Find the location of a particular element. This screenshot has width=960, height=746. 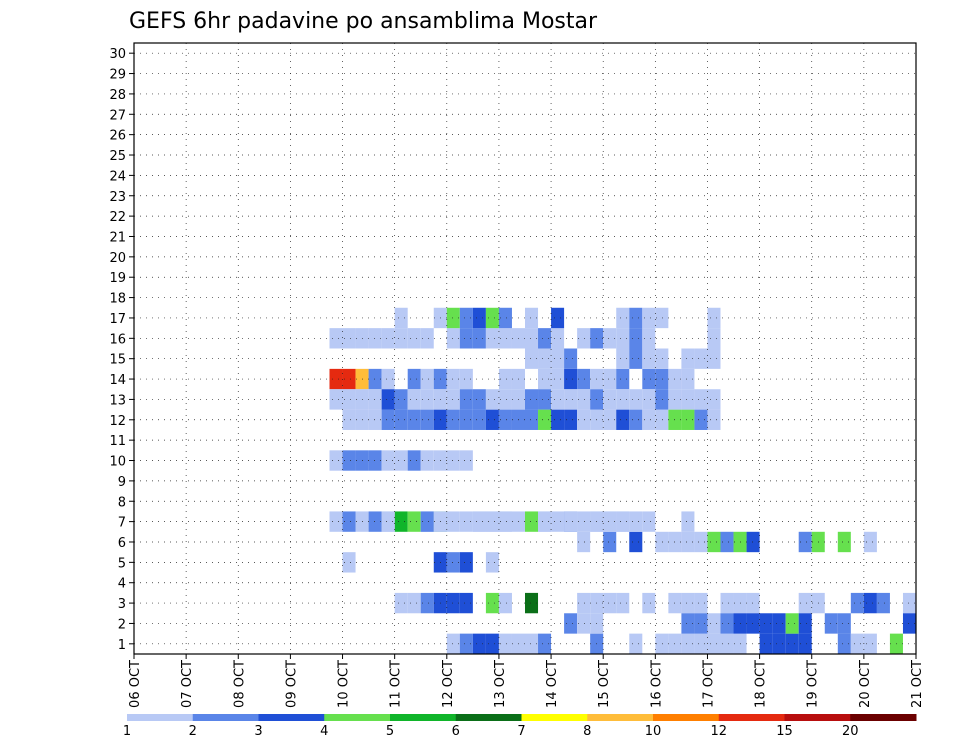

legend-label: 15 is located at coordinates (784, 731).